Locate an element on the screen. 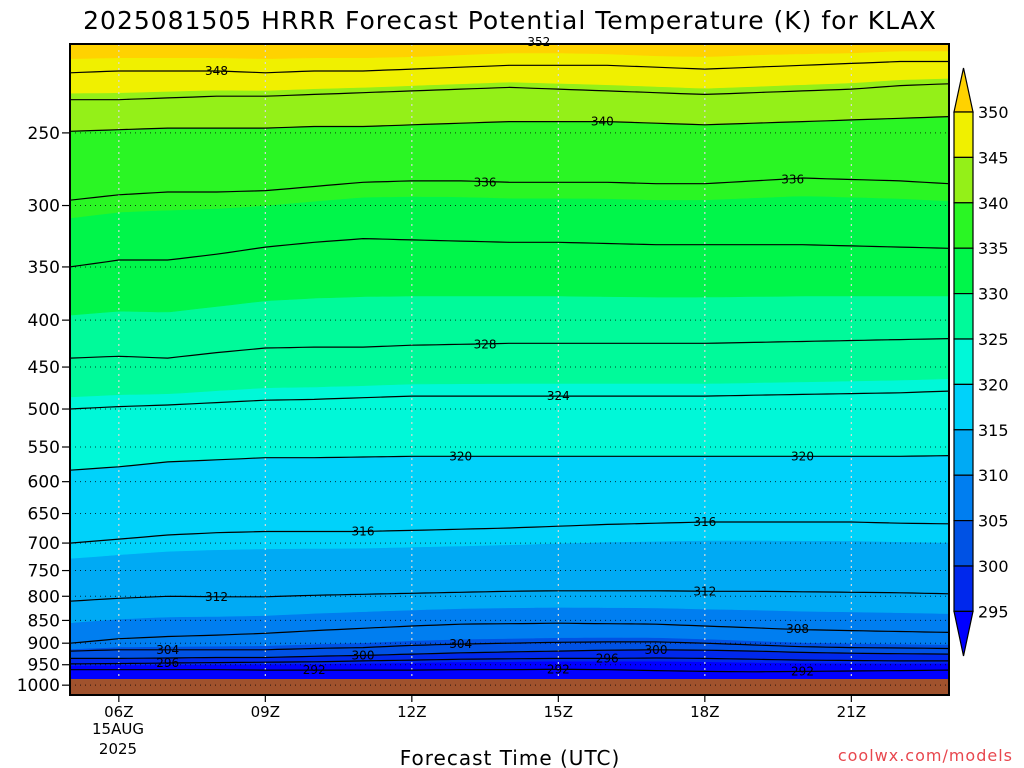  x-tick-label: 15Z is located at coordinates (558, 712).